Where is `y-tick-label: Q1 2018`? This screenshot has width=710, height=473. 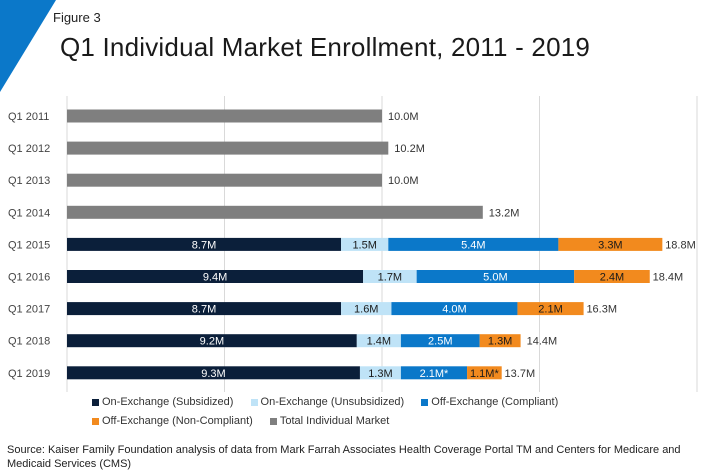 y-tick-label: Q1 2018 is located at coordinates (29, 342).